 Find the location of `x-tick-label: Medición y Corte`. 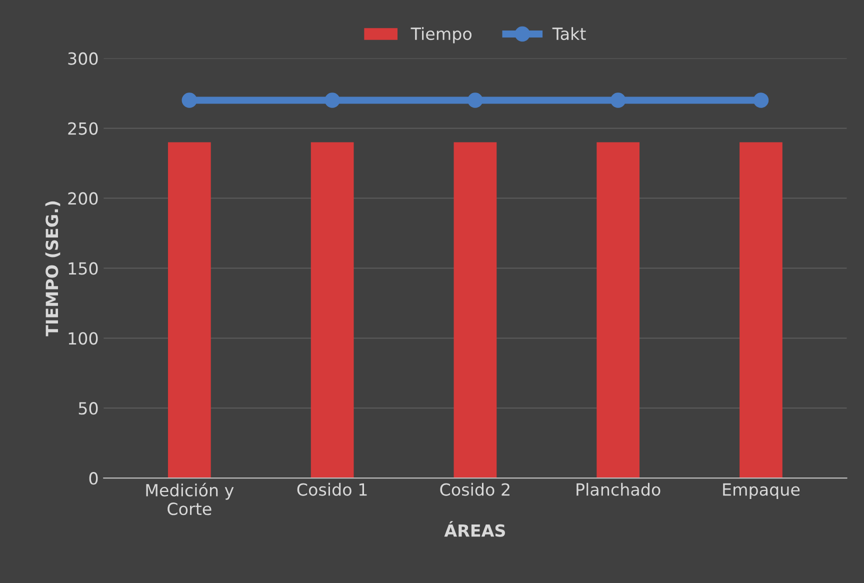

x-tick-label: Medición y Corte is located at coordinates (190, 499).